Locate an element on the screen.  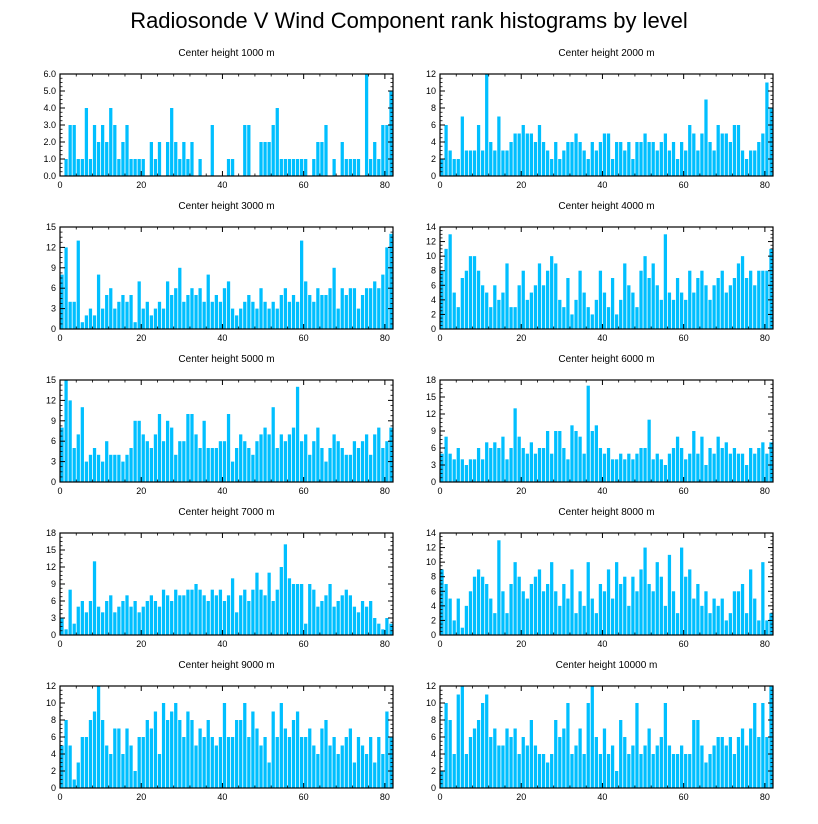
x-tick-label: 20 is located at coordinates (521, 644).